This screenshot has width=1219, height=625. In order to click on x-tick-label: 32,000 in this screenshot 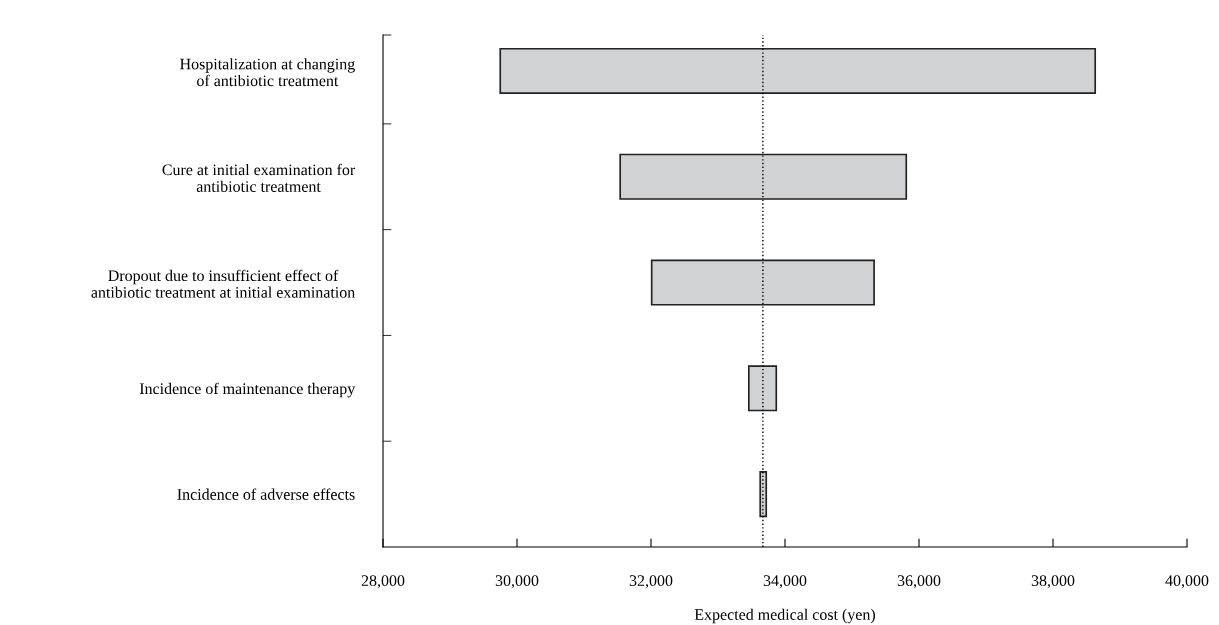, I will do `click(651, 582)`.